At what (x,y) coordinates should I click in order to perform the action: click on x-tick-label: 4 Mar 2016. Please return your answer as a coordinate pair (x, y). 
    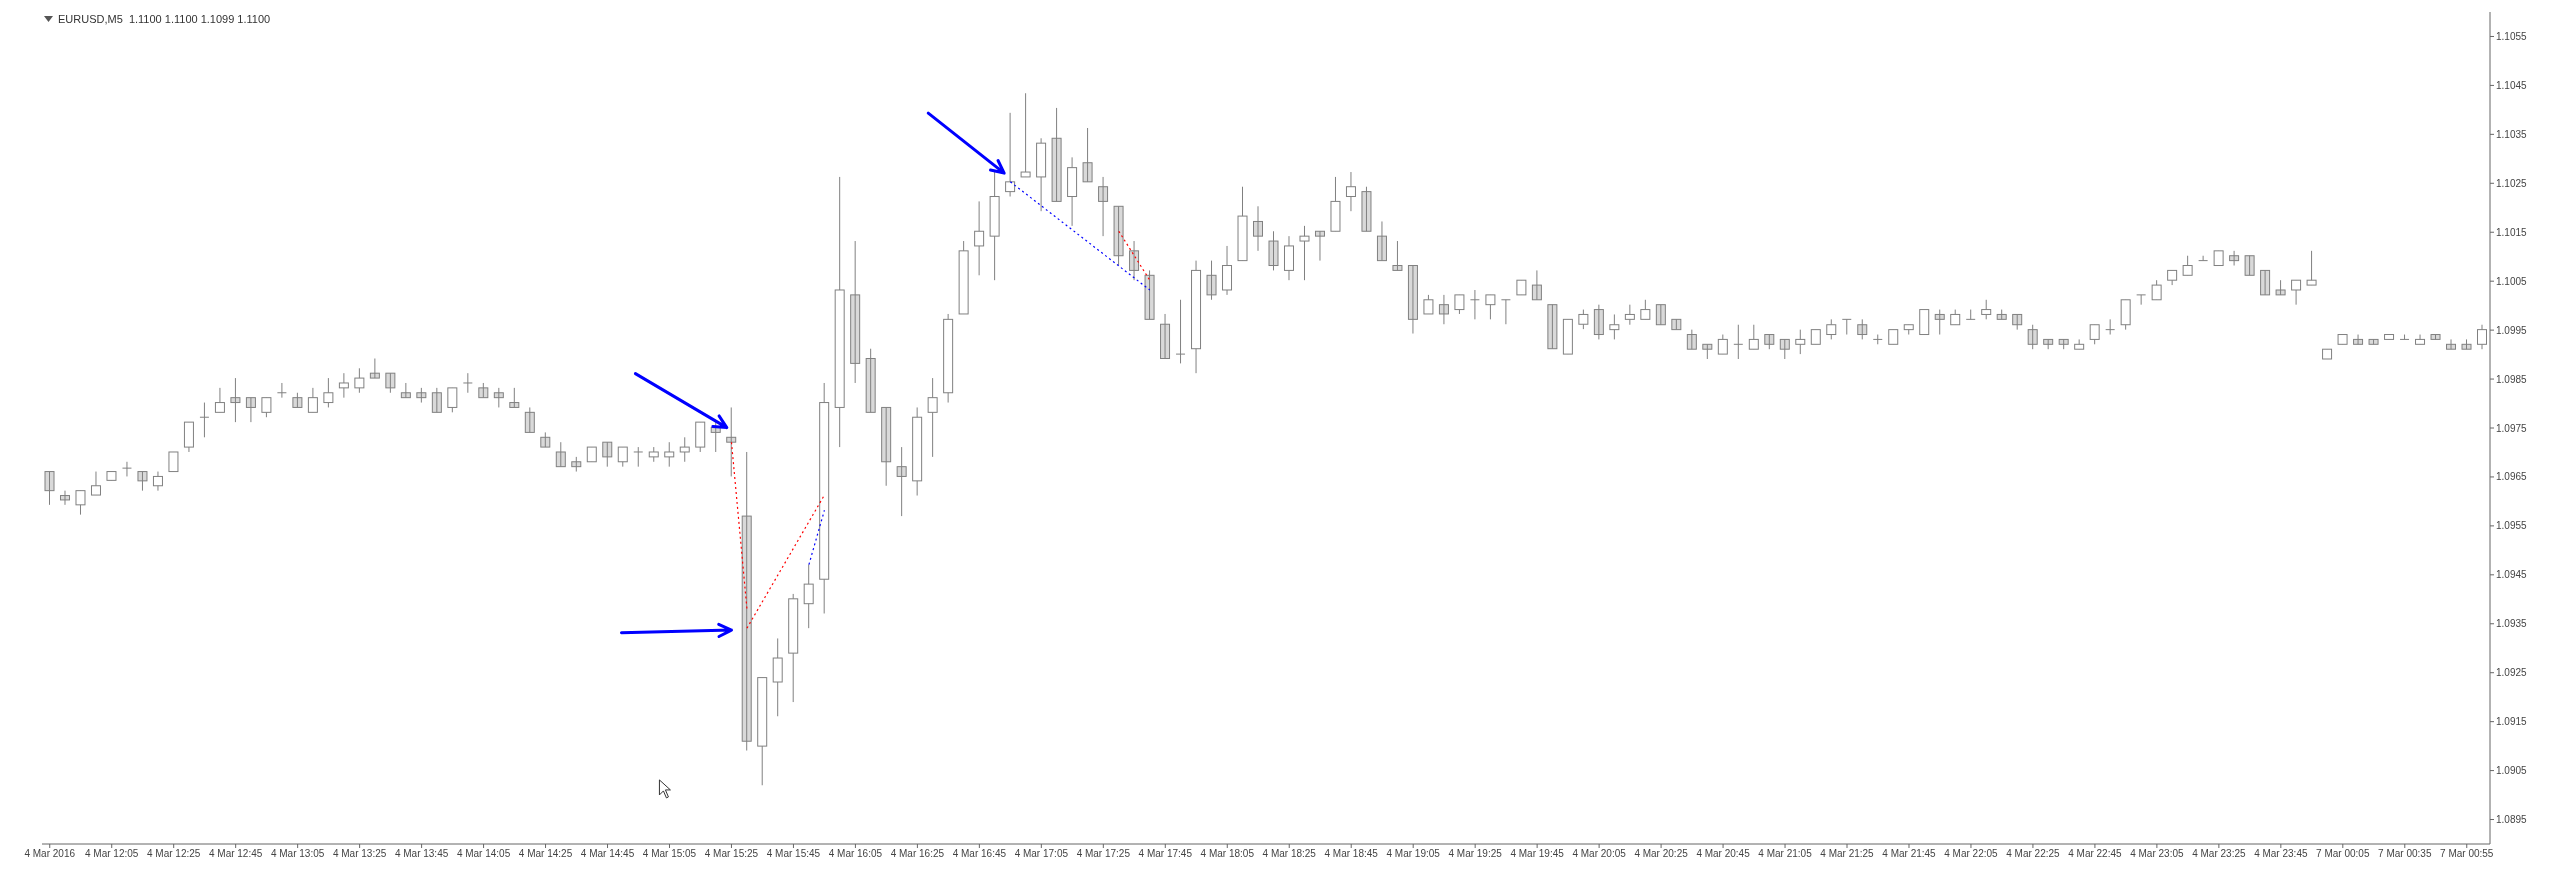
    Looking at the image, I should click on (50, 854).